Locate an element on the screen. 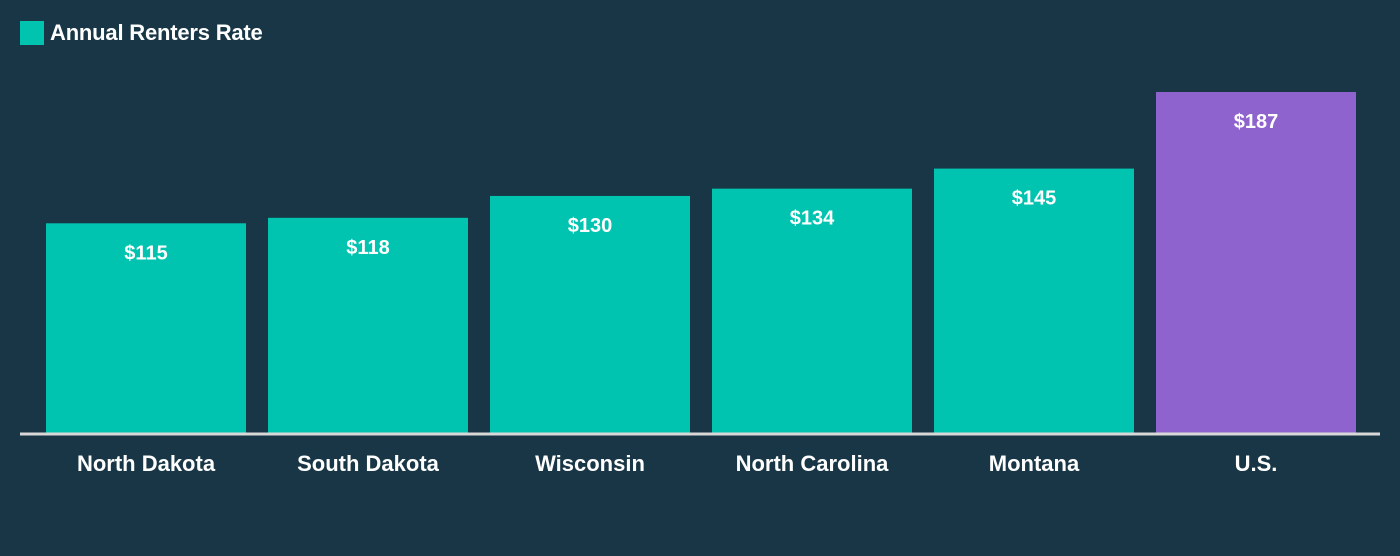 This screenshot has width=1400, height=556. category-label: North Dakota is located at coordinates (146, 463).